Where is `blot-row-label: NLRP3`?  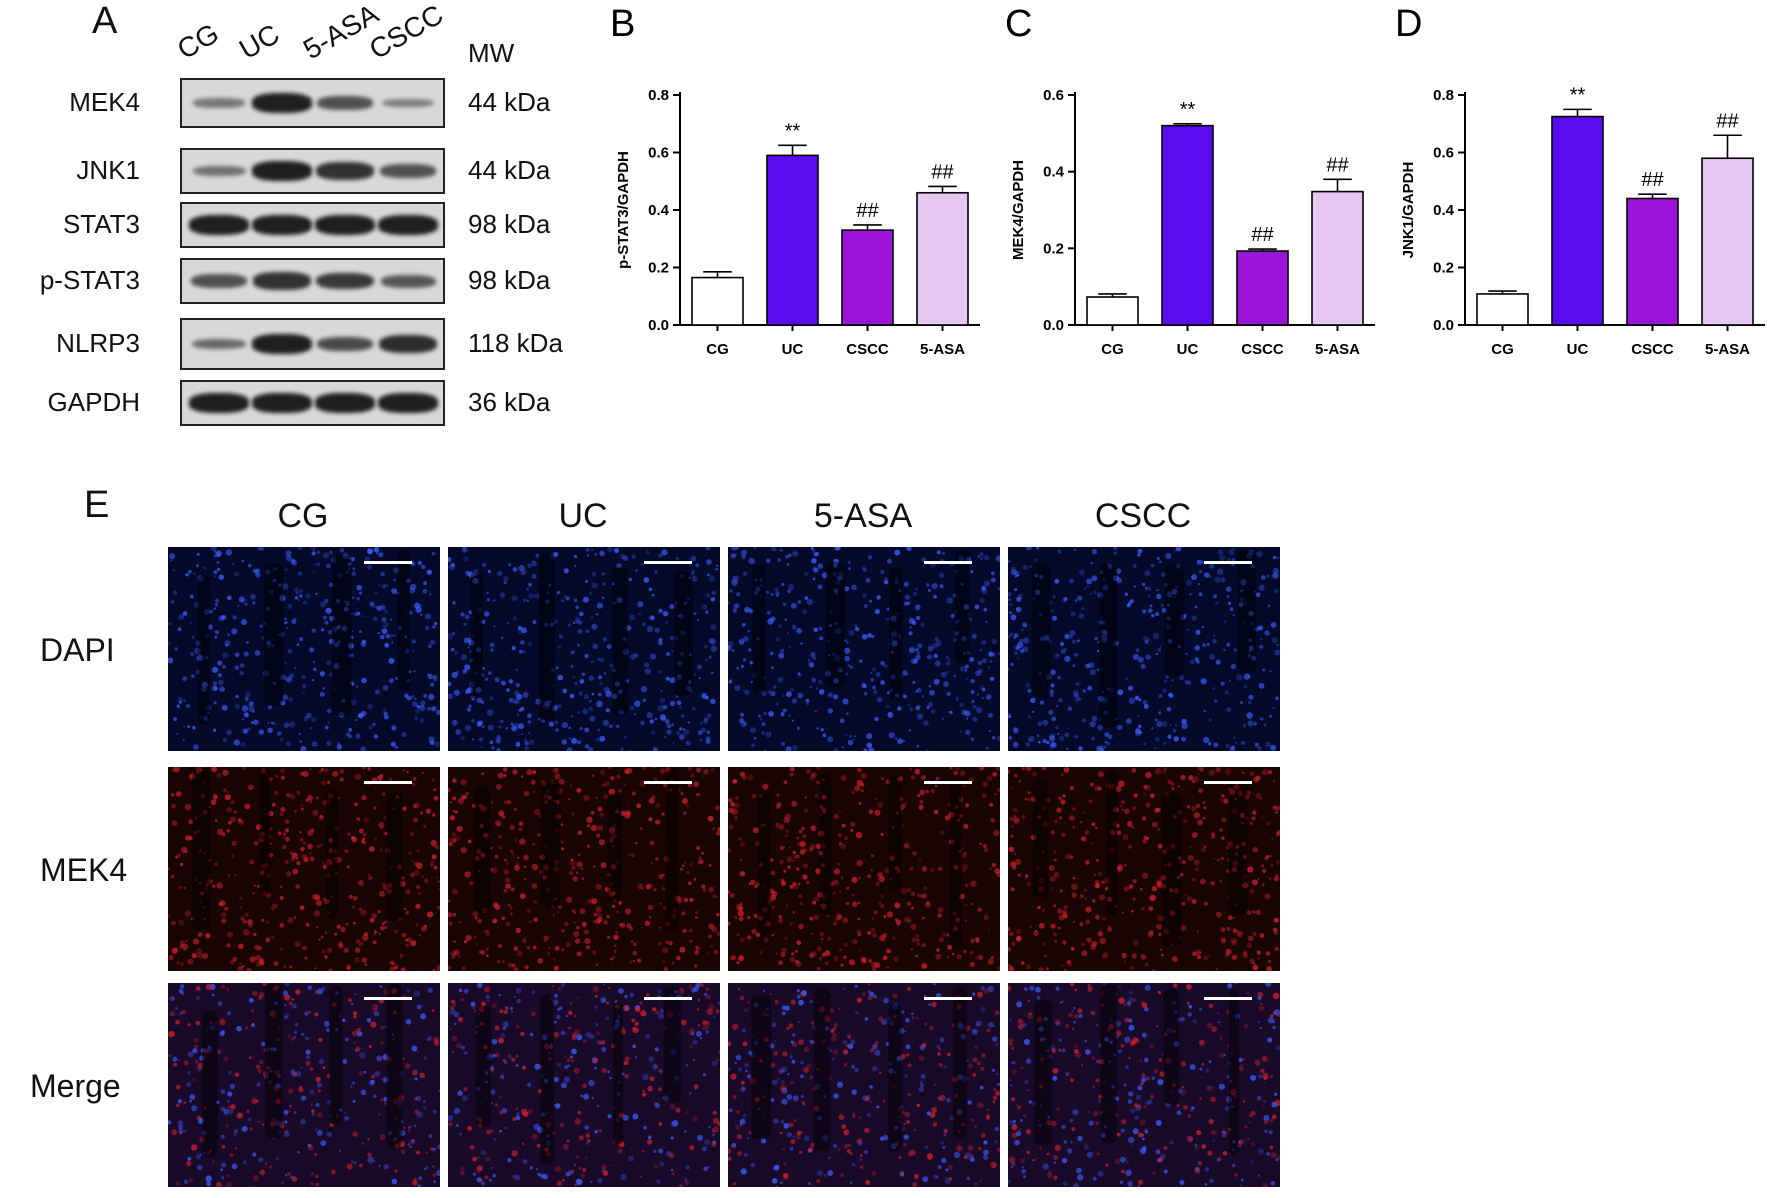
blot-row-label: NLRP3 is located at coordinates (98, 343).